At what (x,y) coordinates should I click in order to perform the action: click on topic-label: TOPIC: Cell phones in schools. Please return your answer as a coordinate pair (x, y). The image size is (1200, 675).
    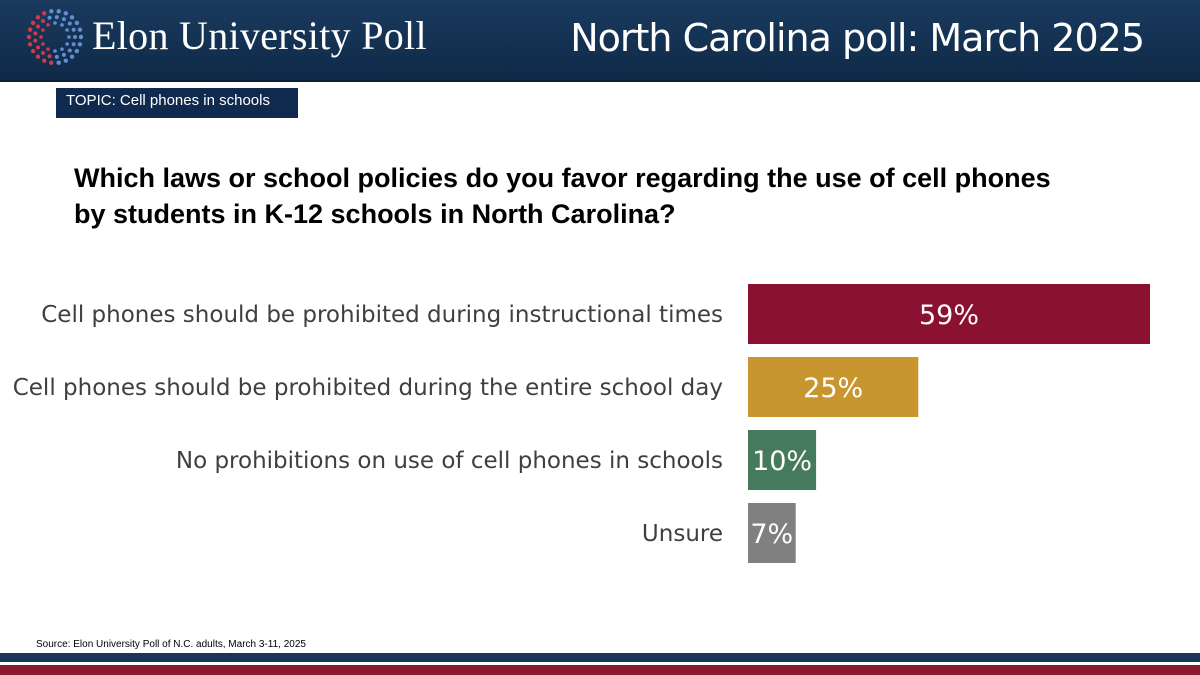
    Looking at the image, I should click on (177, 103).